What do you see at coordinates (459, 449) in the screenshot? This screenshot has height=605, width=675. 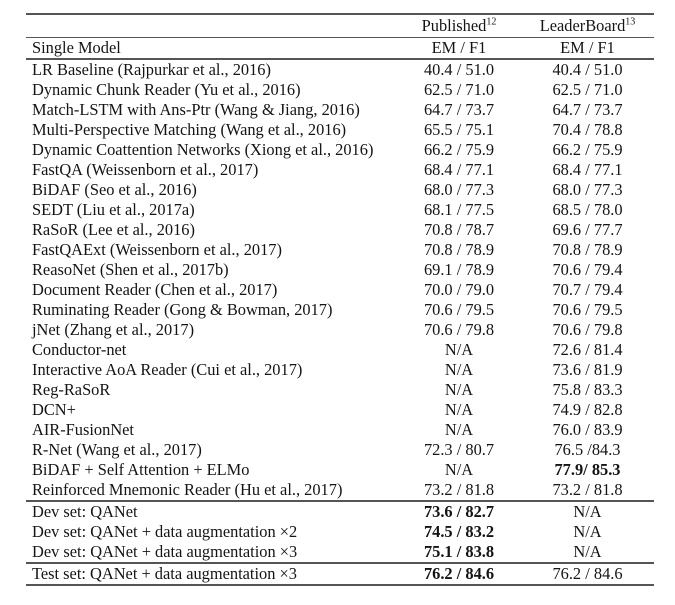 I see `published-cell: 72.3 / 80.7` at bounding box center [459, 449].